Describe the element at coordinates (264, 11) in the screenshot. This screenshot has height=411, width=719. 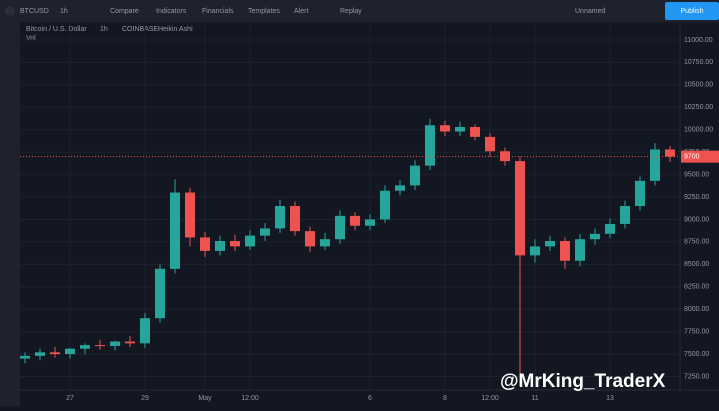
I see `toolbar-item: Templates` at that location.